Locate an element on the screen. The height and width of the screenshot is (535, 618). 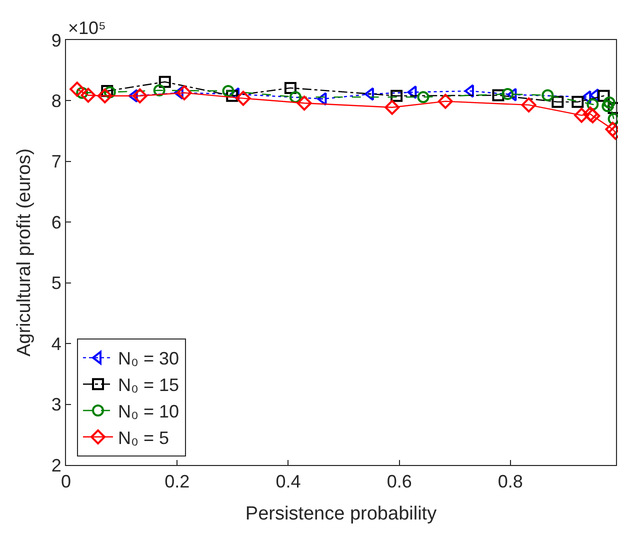
x-tick-label: 0.2 is located at coordinates (177, 482).